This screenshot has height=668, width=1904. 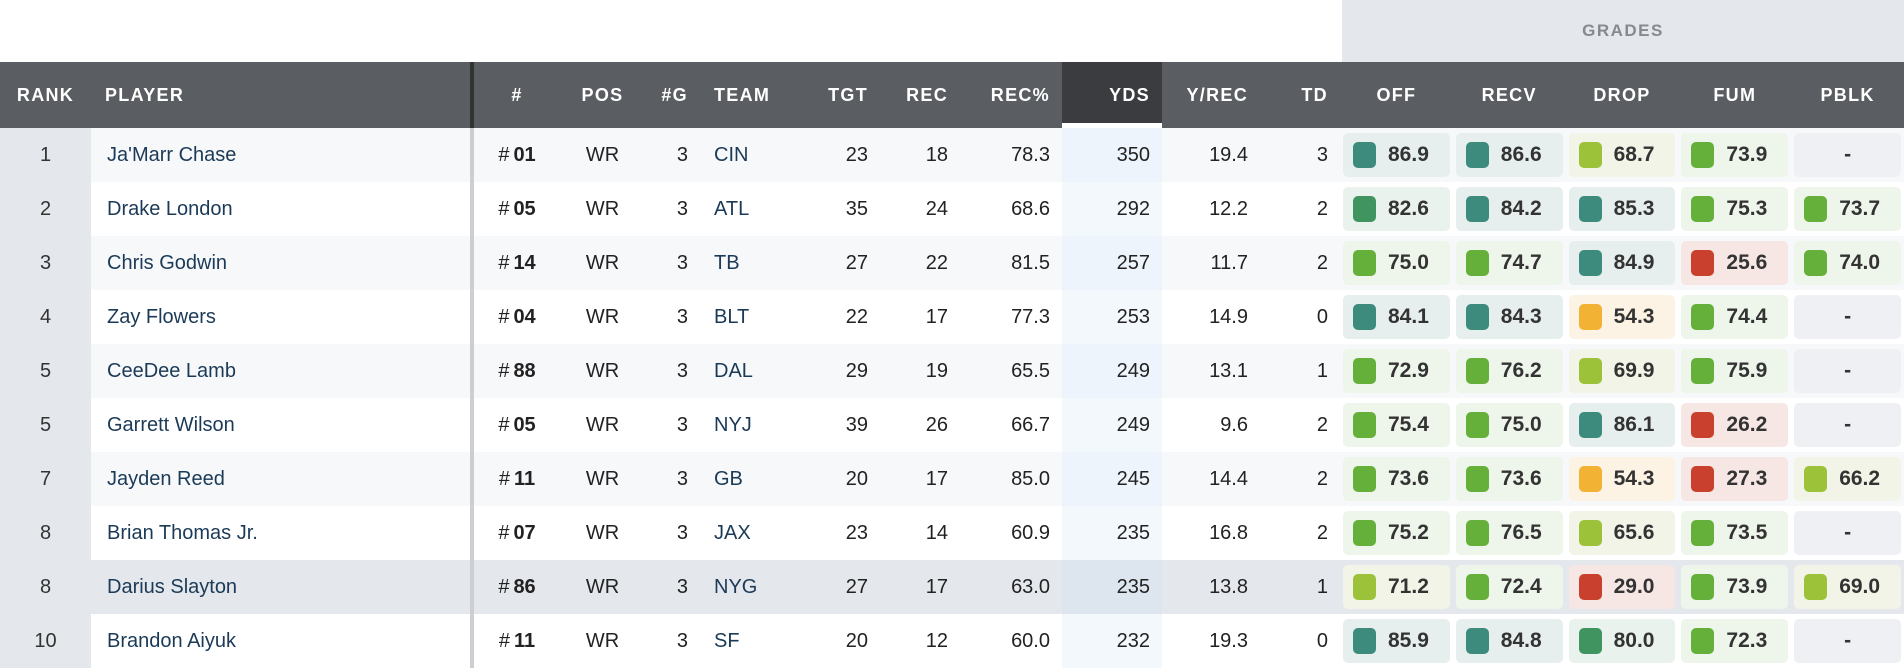 I want to click on player-name-link: Drake London, so click(x=282, y=209).